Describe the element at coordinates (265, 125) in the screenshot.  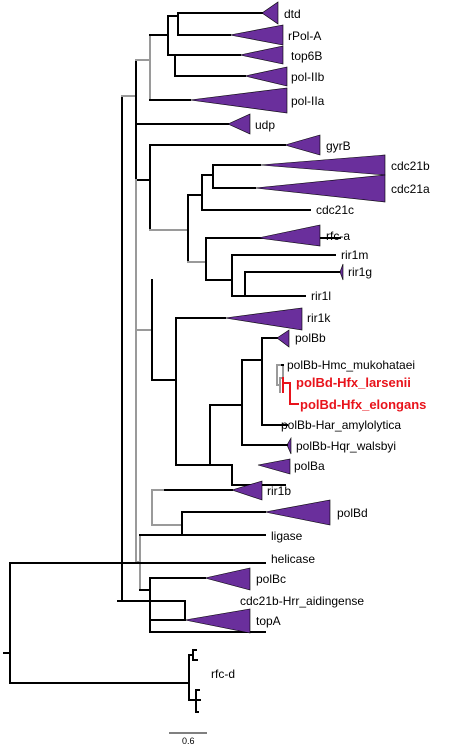
I see `label-udp: udp` at that location.